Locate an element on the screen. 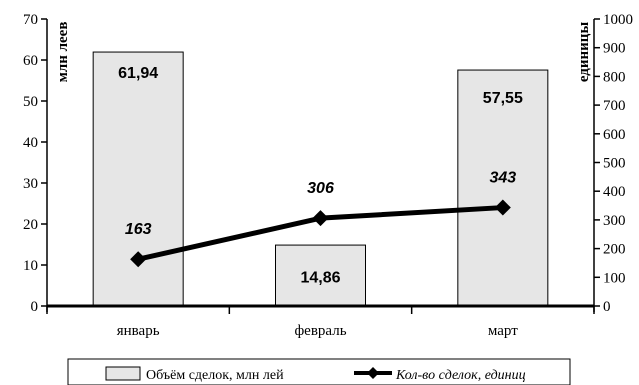 This screenshot has height=385, width=639. bar-value-label: 14,86 is located at coordinates (320, 278).